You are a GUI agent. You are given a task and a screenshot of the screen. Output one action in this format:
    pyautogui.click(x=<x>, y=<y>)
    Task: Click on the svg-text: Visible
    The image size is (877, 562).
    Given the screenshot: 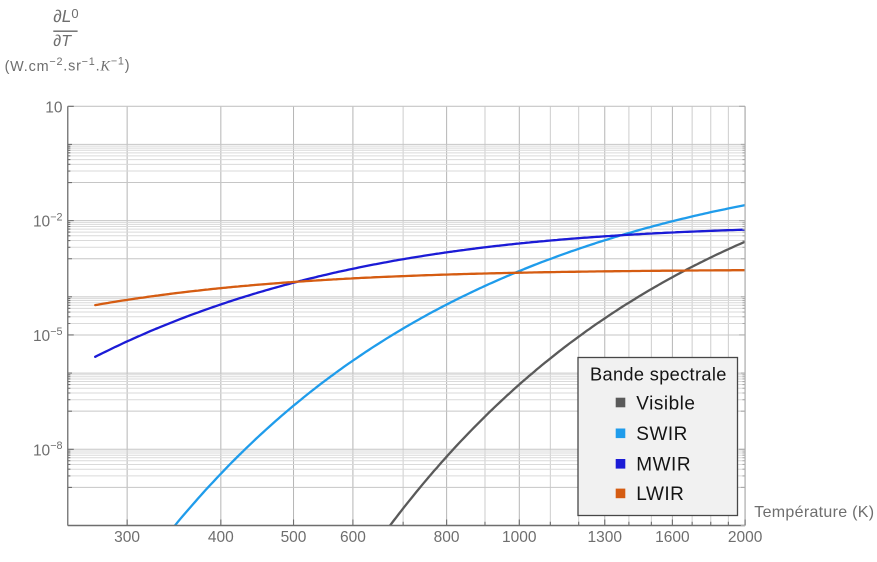 What is the action you would take?
    pyautogui.click(x=665, y=403)
    